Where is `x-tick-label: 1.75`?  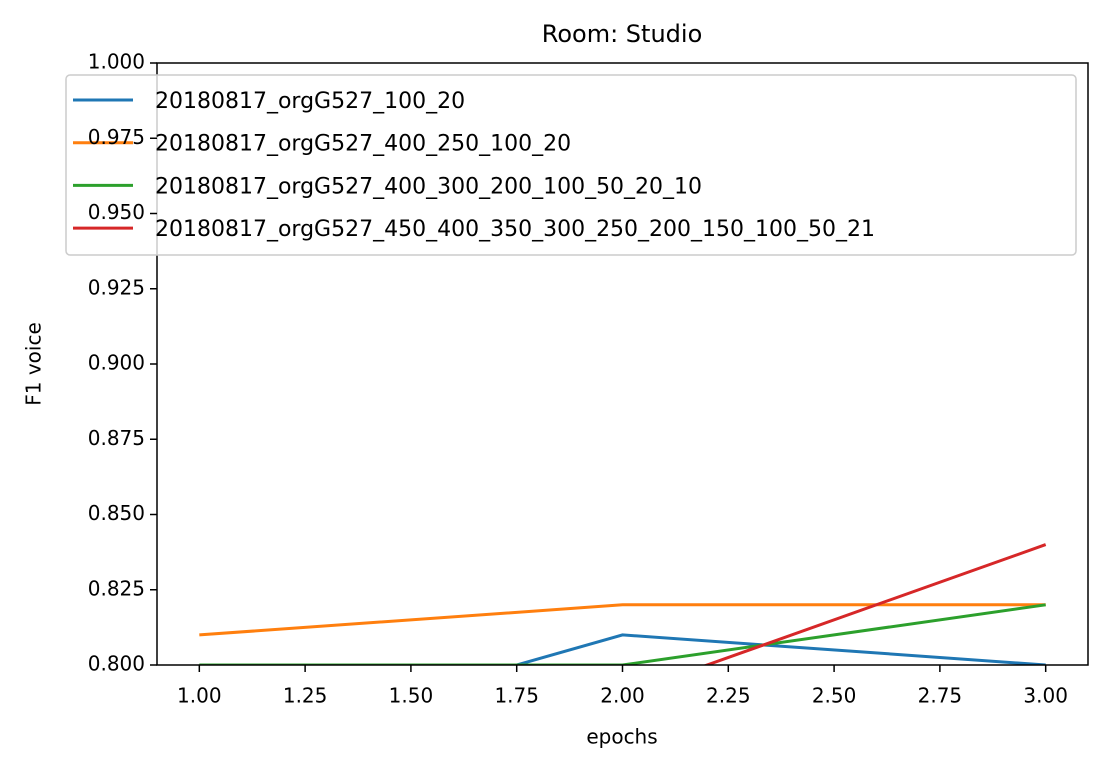 x-tick-label: 1.75 is located at coordinates (516, 696).